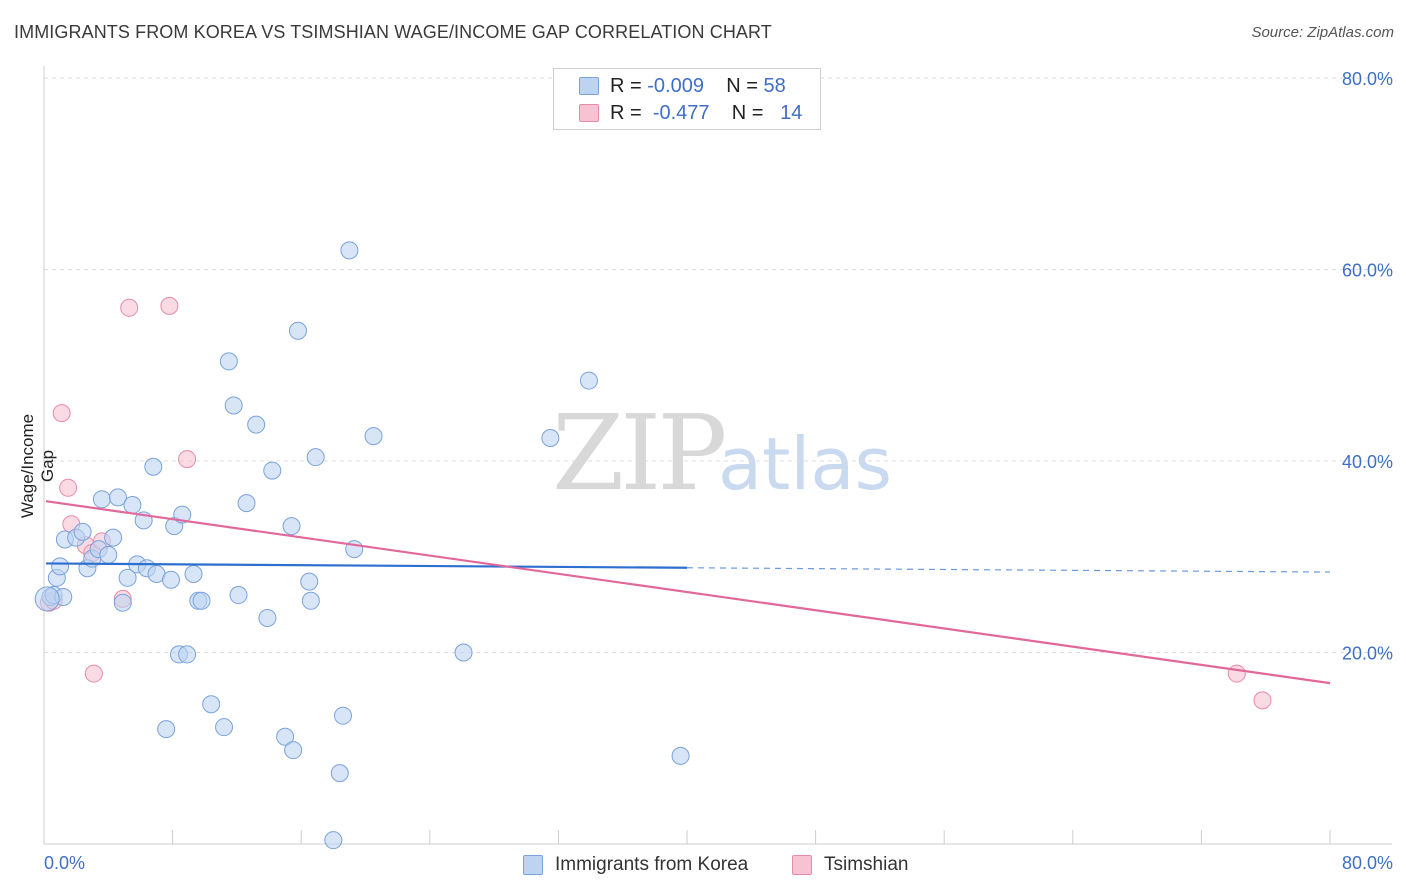 The height and width of the screenshot is (892, 1406). What do you see at coordinates (1367, 79) in the screenshot?
I see `y-tick-label: 80.0%` at bounding box center [1367, 79].